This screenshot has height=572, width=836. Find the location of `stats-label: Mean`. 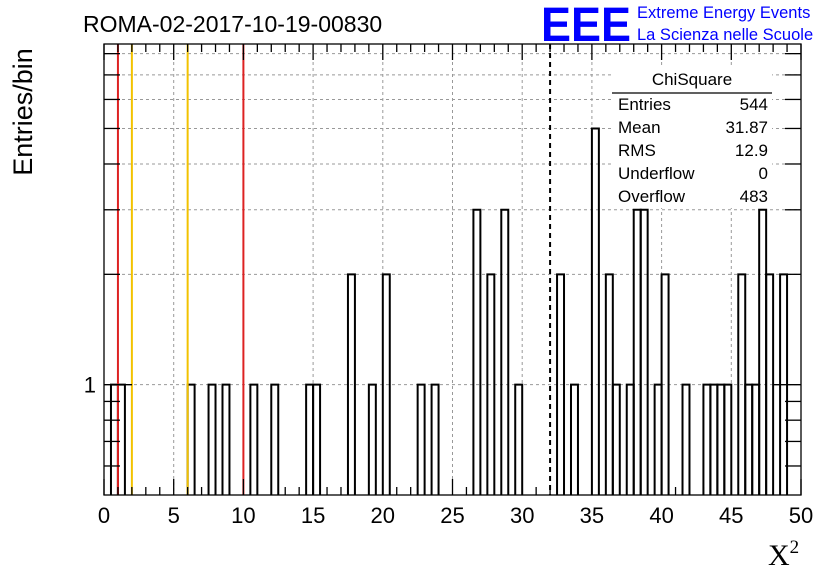

stats-label: Mean is located at coordinates (639, 127).